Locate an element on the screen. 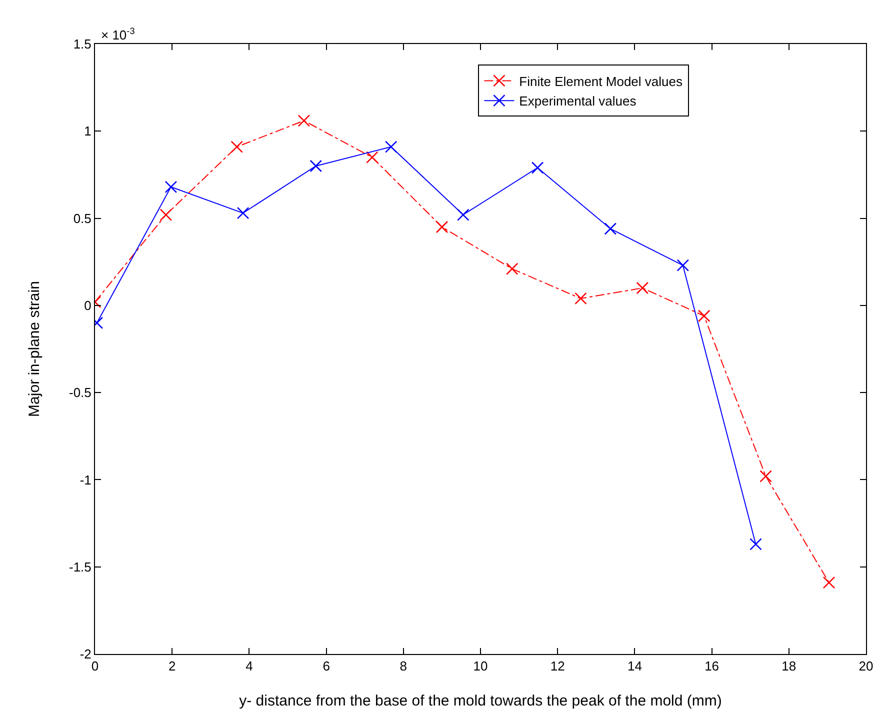  x-axis-title: y- distance from the base of the mold towards the peak of the mold (mm) is located at coordinates (480, 701).